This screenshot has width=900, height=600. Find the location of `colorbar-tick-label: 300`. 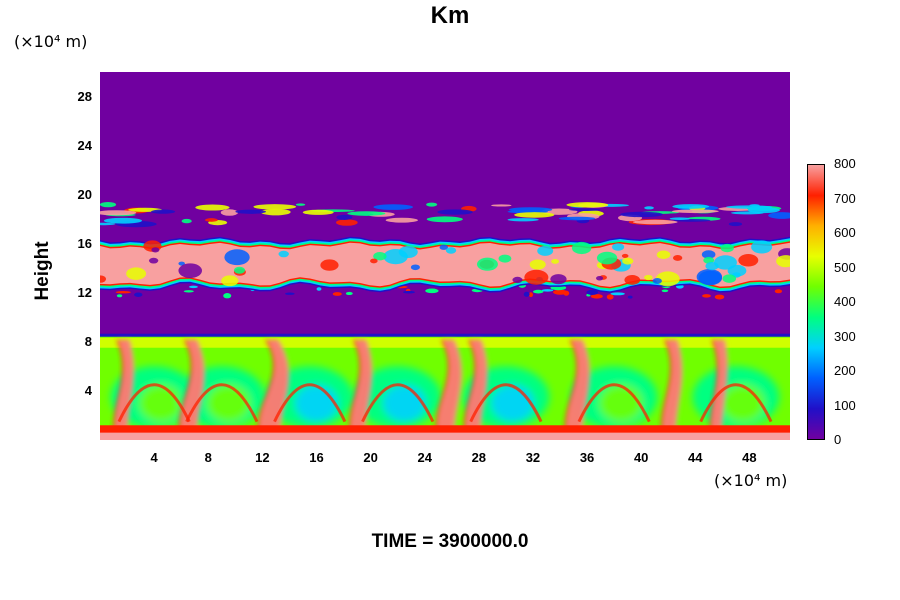

colorbar-tick-label: 300 is located at coordinates (845, 336).